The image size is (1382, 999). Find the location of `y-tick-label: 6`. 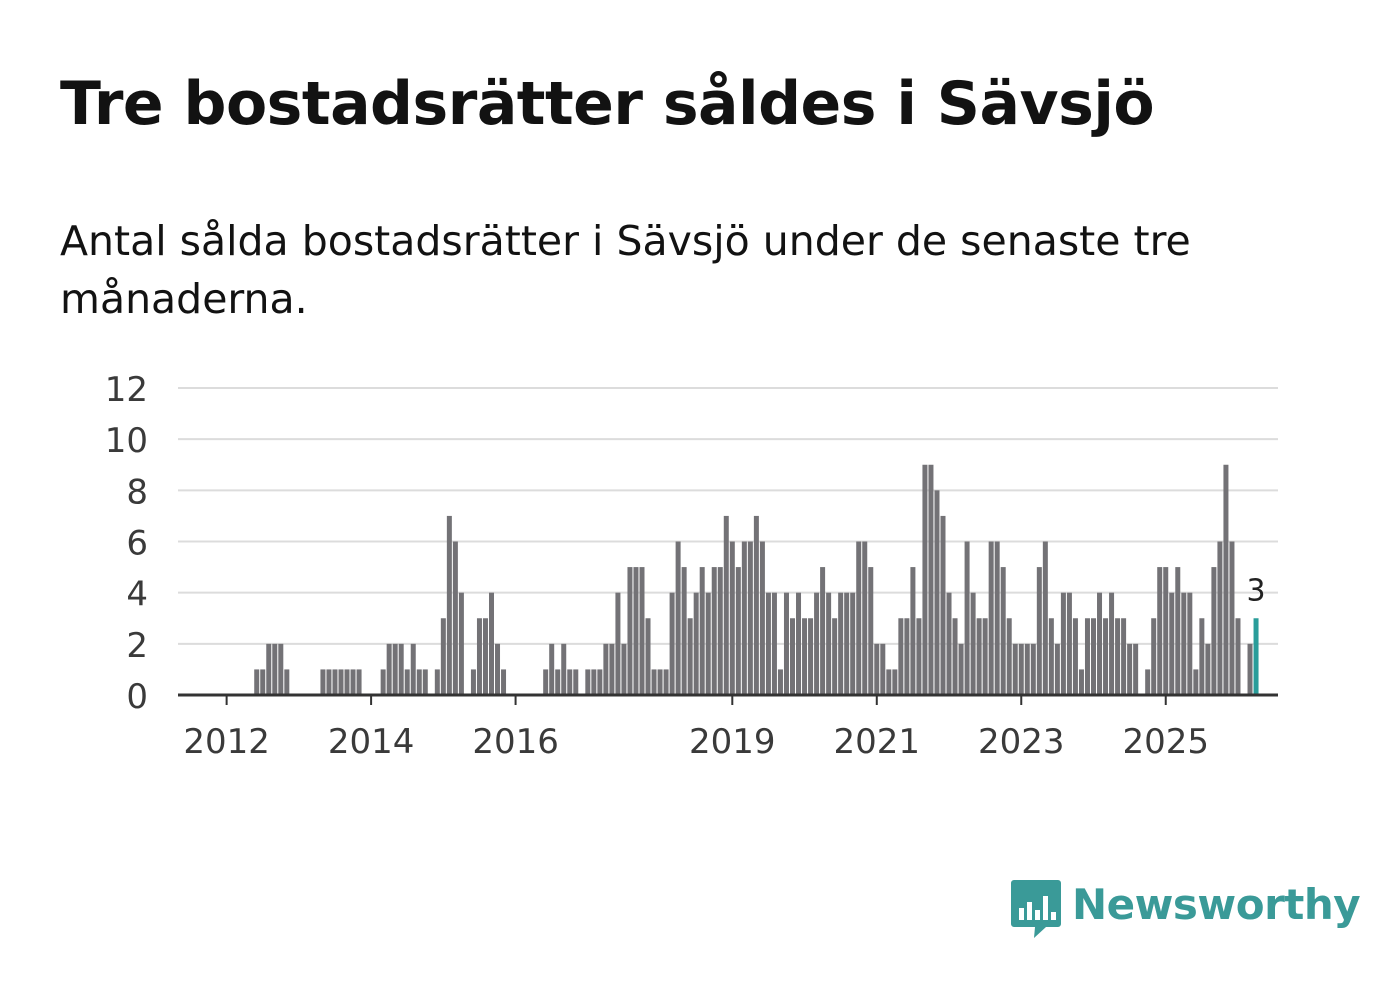

y-tick-label: 6 is located at coordinates (137, 544).